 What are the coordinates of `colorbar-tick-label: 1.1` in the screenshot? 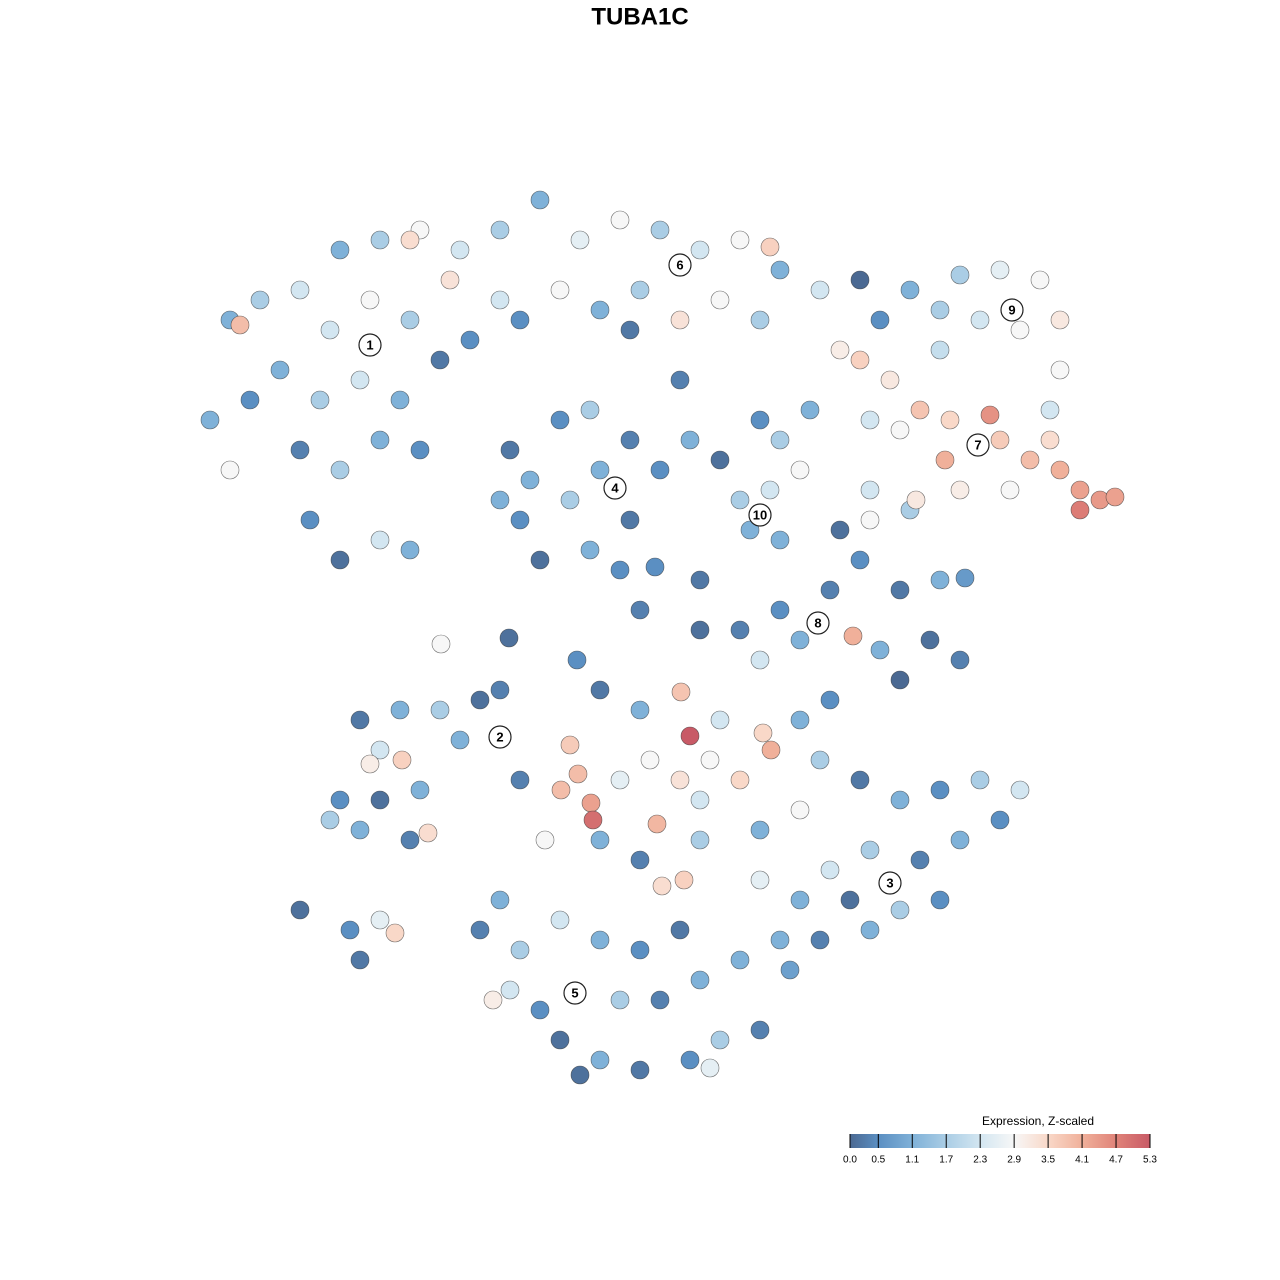 It's located at (912, 1160).